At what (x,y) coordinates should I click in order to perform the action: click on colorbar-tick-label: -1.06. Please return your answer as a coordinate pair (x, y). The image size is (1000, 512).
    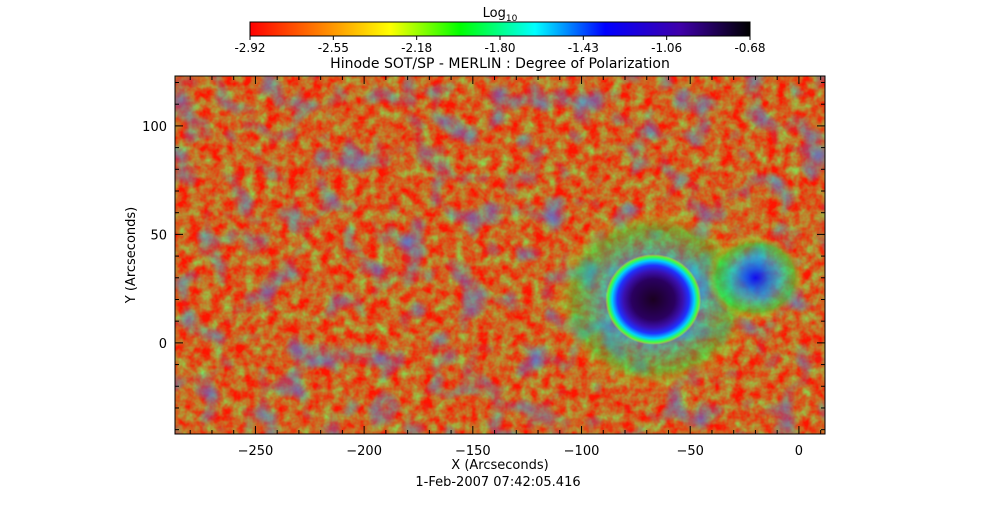
    Looking at the image, I should click on (666, 48).